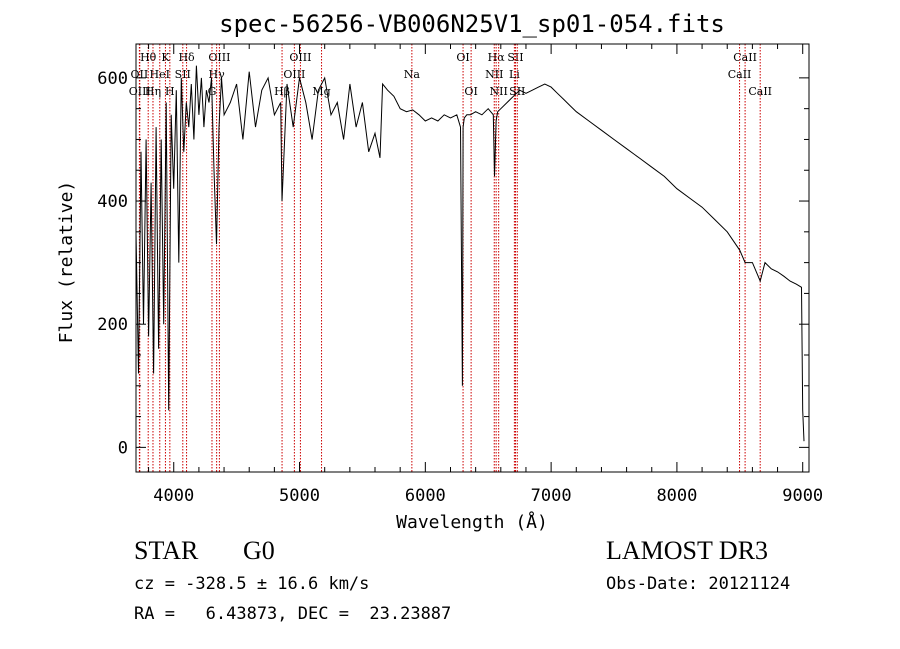 The height and width of the screenshot is (649, 900). I want to click on x-tick-label: 8000, so click(676, 496).